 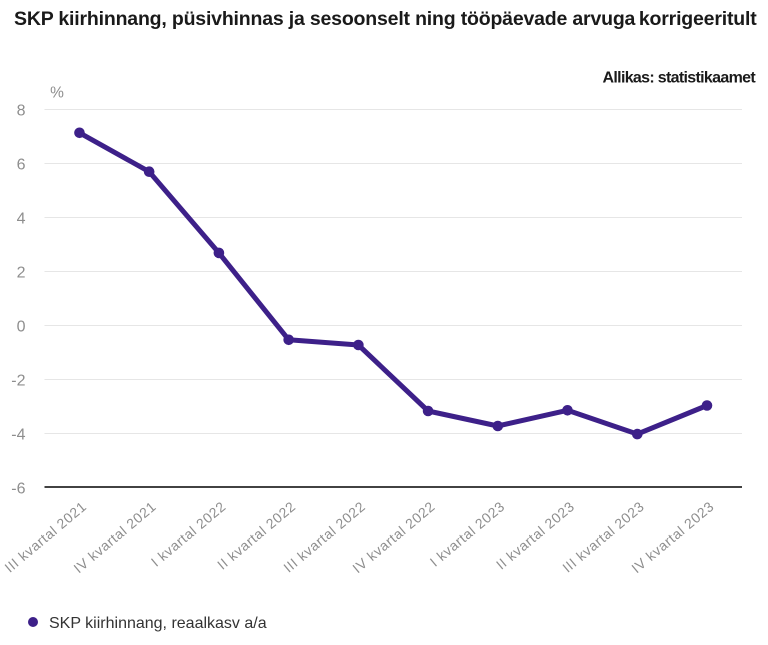 What do you see at coordinates (21, 272) in the screenshot?
I see `svg-text: 2` at bounding box center [21, 272].